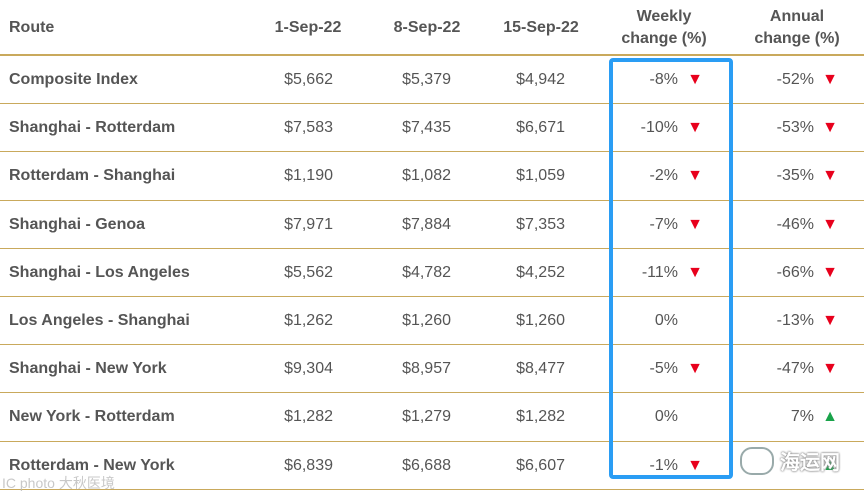  I want to click on header-route: Route, so click(32, 27).